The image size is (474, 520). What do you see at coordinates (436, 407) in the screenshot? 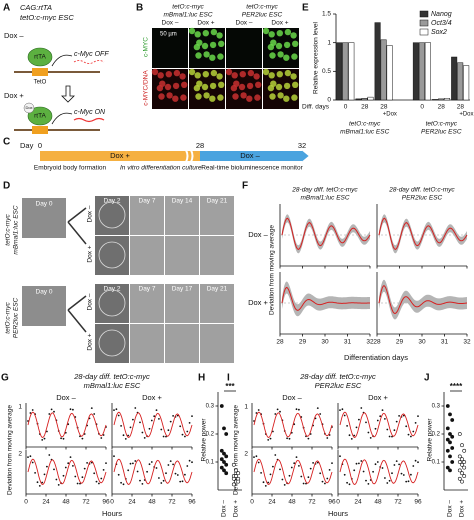
I see `y-tick-label: 0.3` at bounding box center [436, 407].